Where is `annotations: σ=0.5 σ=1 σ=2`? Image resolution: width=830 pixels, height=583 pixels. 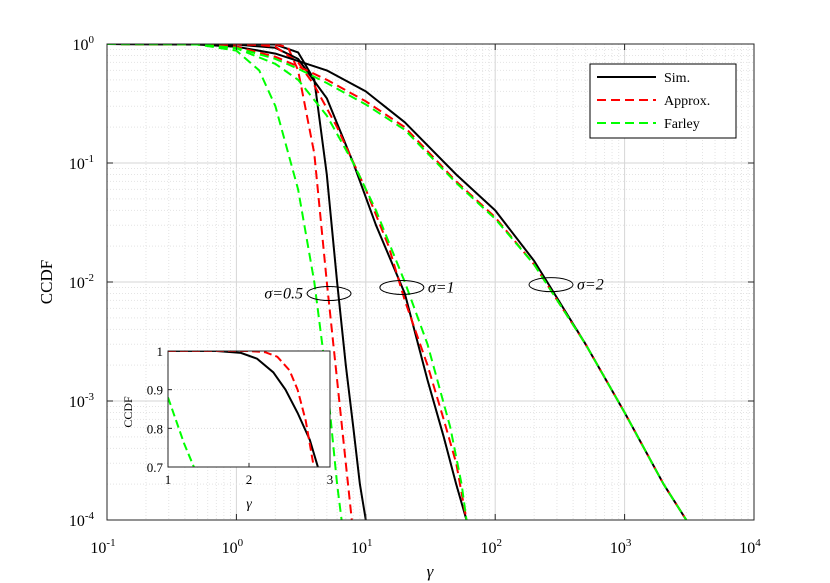 annotations: σ=0.5 σ=1 σ=2 is located at coordinates (433, 290).